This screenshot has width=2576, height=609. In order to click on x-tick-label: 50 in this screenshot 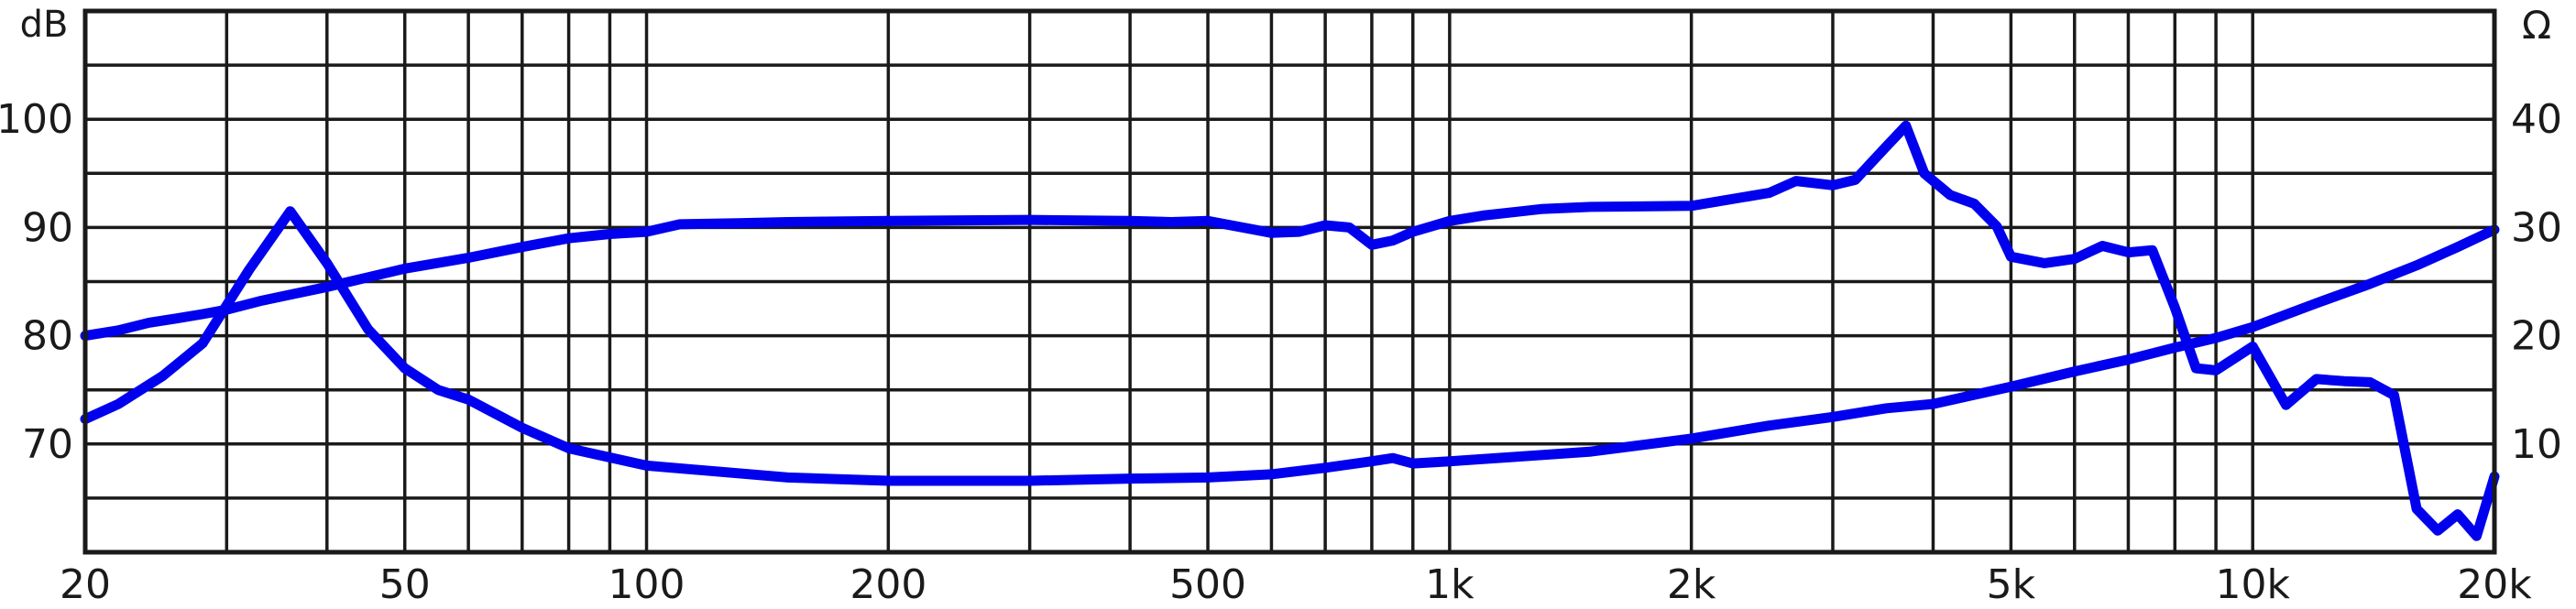, I will do `click(405, 584)`.